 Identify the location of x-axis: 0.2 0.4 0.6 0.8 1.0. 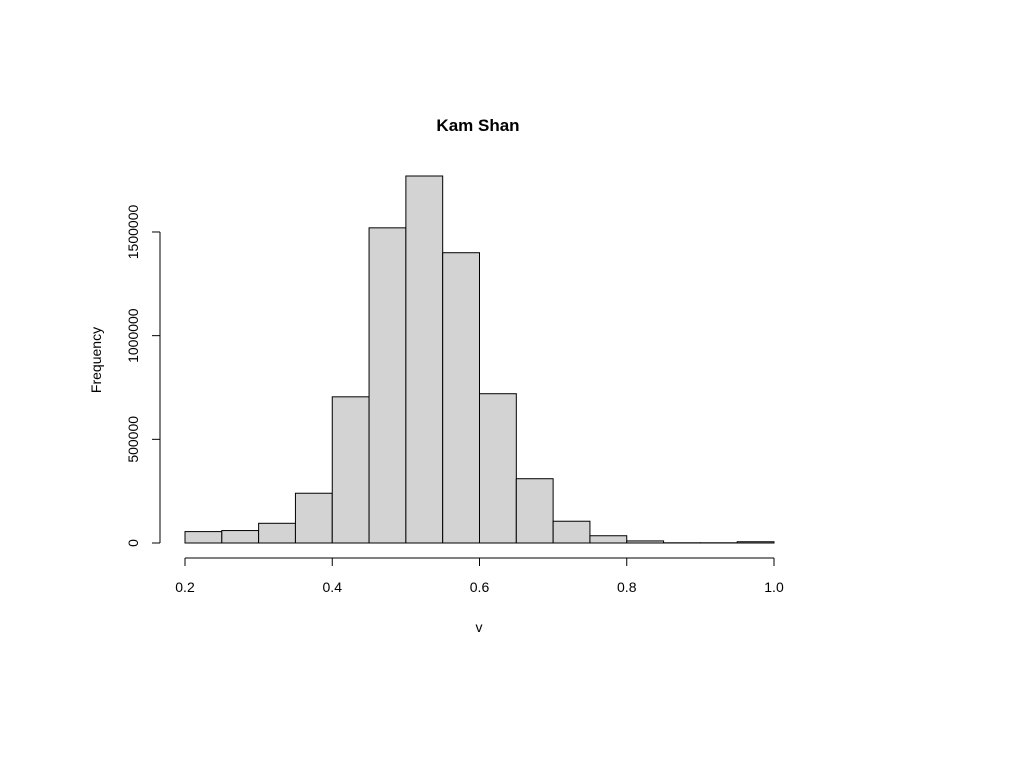
(479, 576).